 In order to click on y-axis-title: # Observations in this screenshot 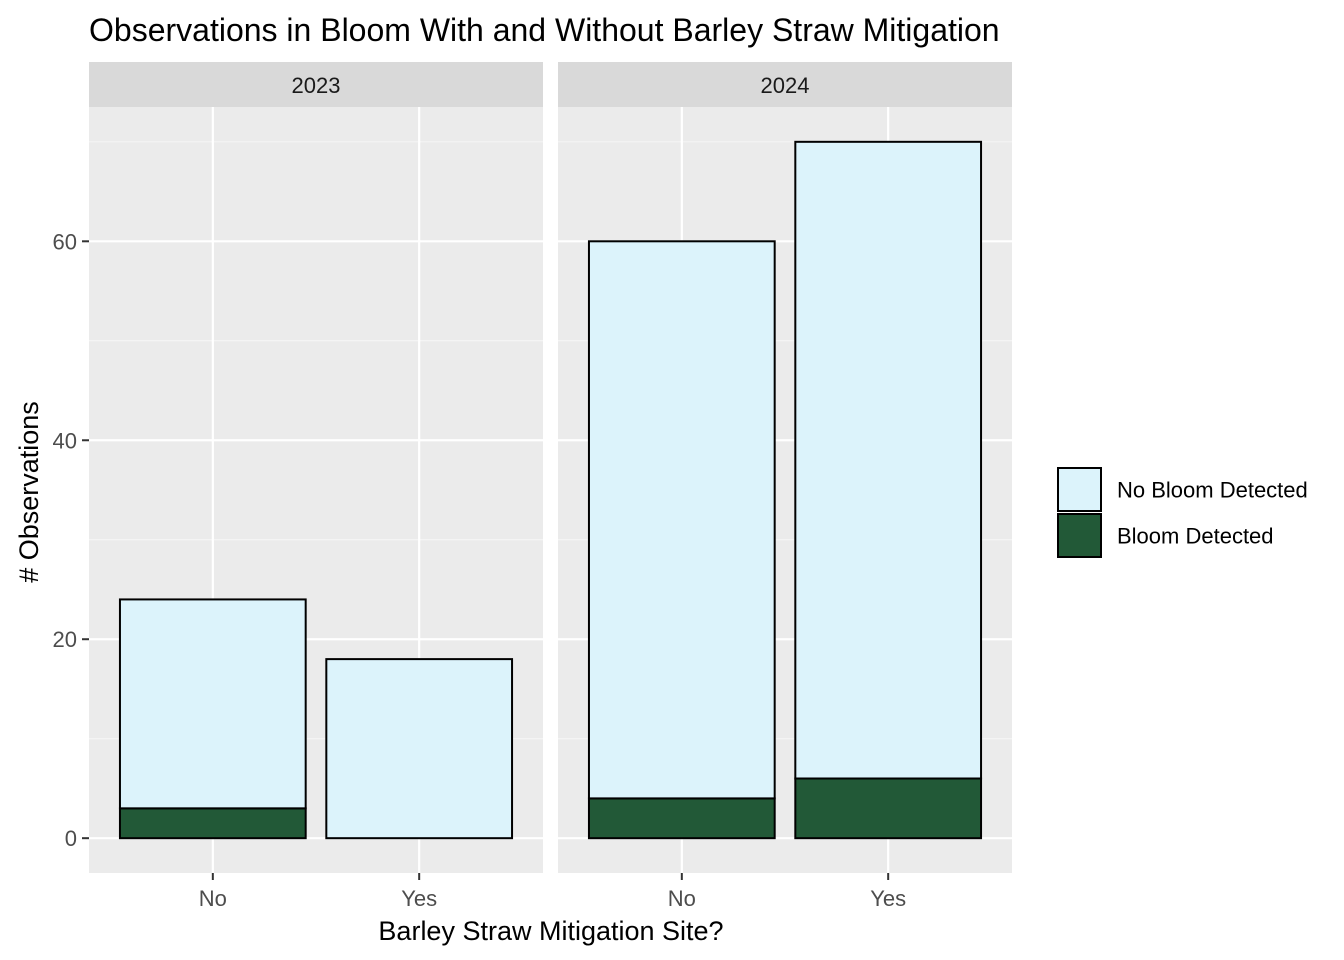, I will do `click(29, 492)`.